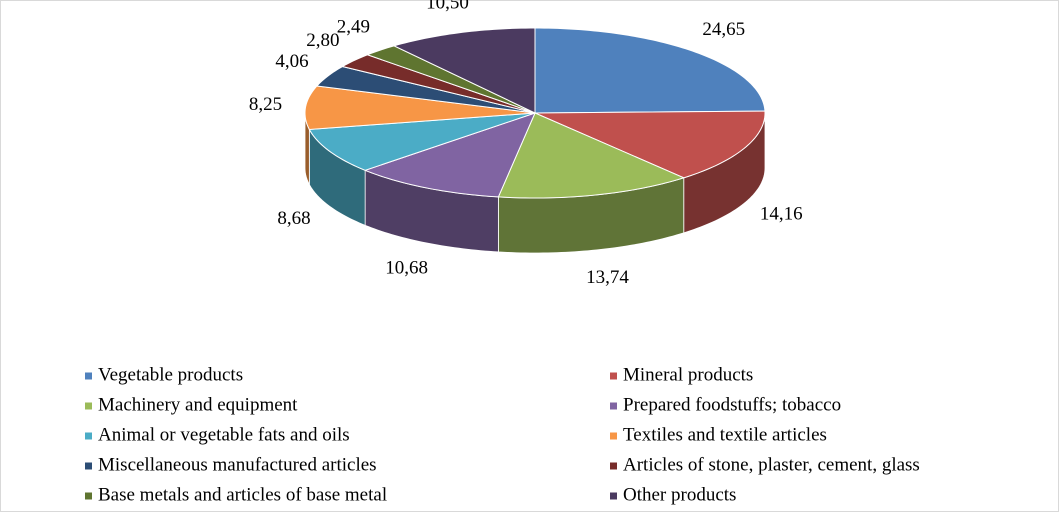 The width and height of the screenshot is (1060, 513). What do you see at coordinates (293, 218) in the screenshot?
I see `data-label: 8,68` at bounding box center [293, 218].